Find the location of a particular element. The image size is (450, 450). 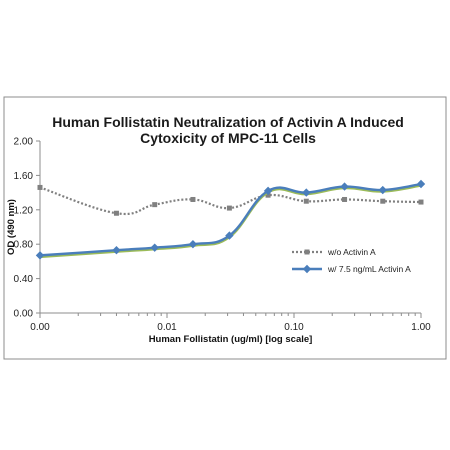

y-tick-label: 0.40 is located at coordinates (24, 279).